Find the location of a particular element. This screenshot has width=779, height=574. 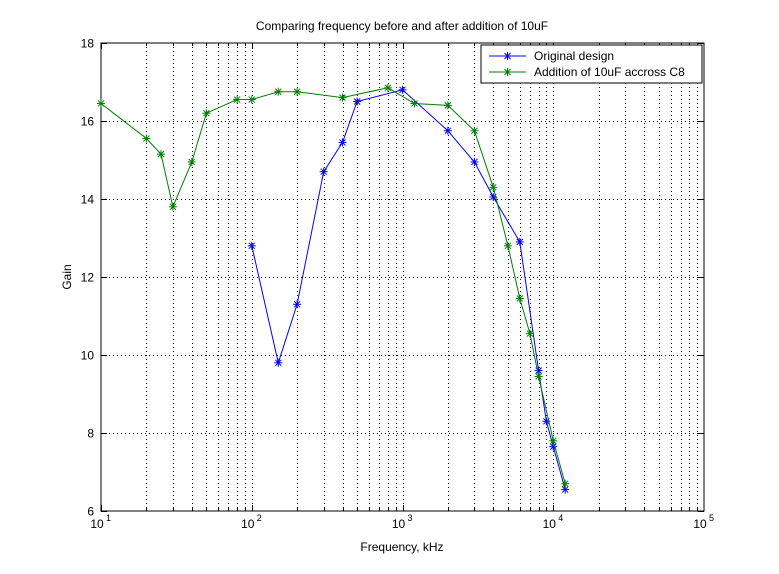

y-tick-label: 6 is located at coordinates (90, 512).